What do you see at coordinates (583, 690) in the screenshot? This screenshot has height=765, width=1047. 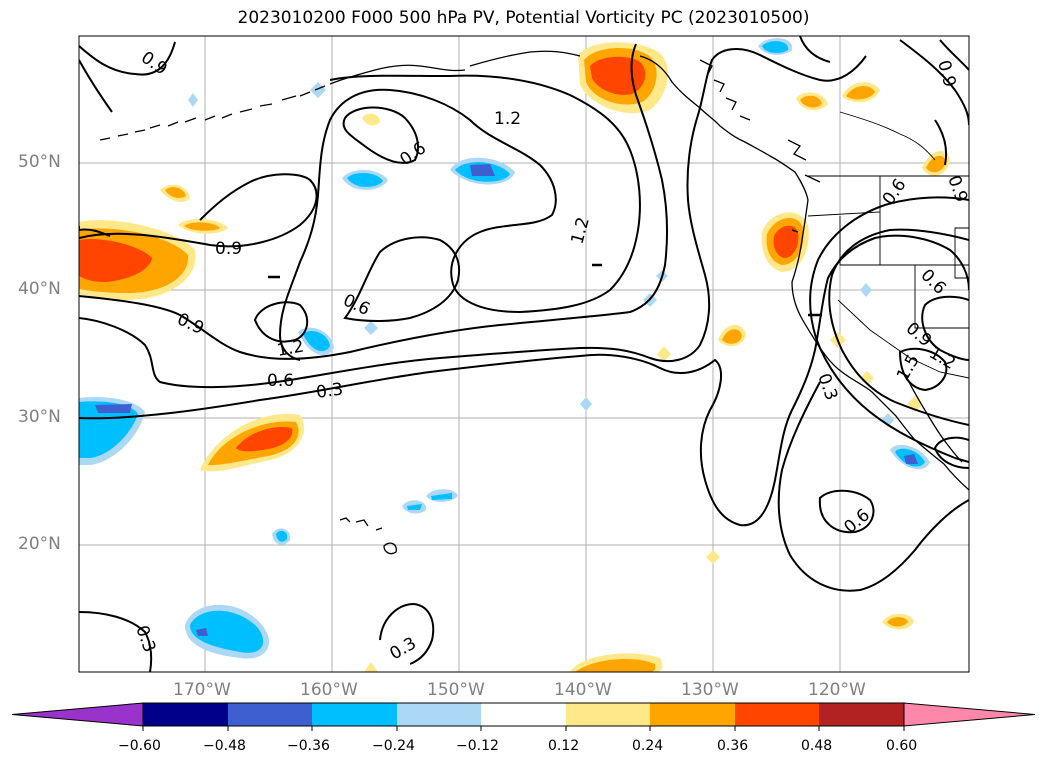 I see `longitude-label: 140°W` at bounding box center [583, 690].